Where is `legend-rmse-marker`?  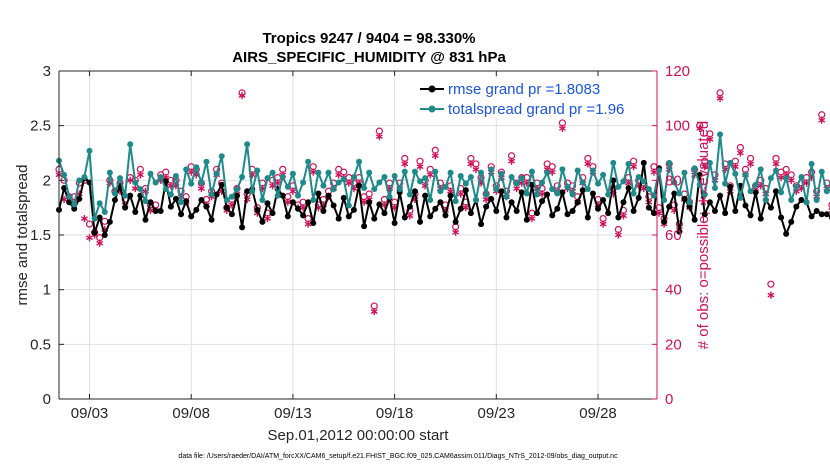 legend-rmse-marker is located at coordinates (432, 89).